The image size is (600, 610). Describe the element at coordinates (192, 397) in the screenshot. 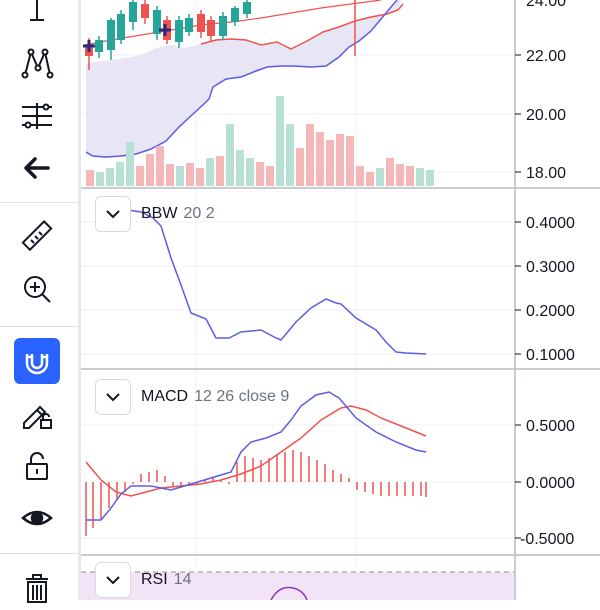

I see `macd-legend: MACD 12 26 close 9` at that location.